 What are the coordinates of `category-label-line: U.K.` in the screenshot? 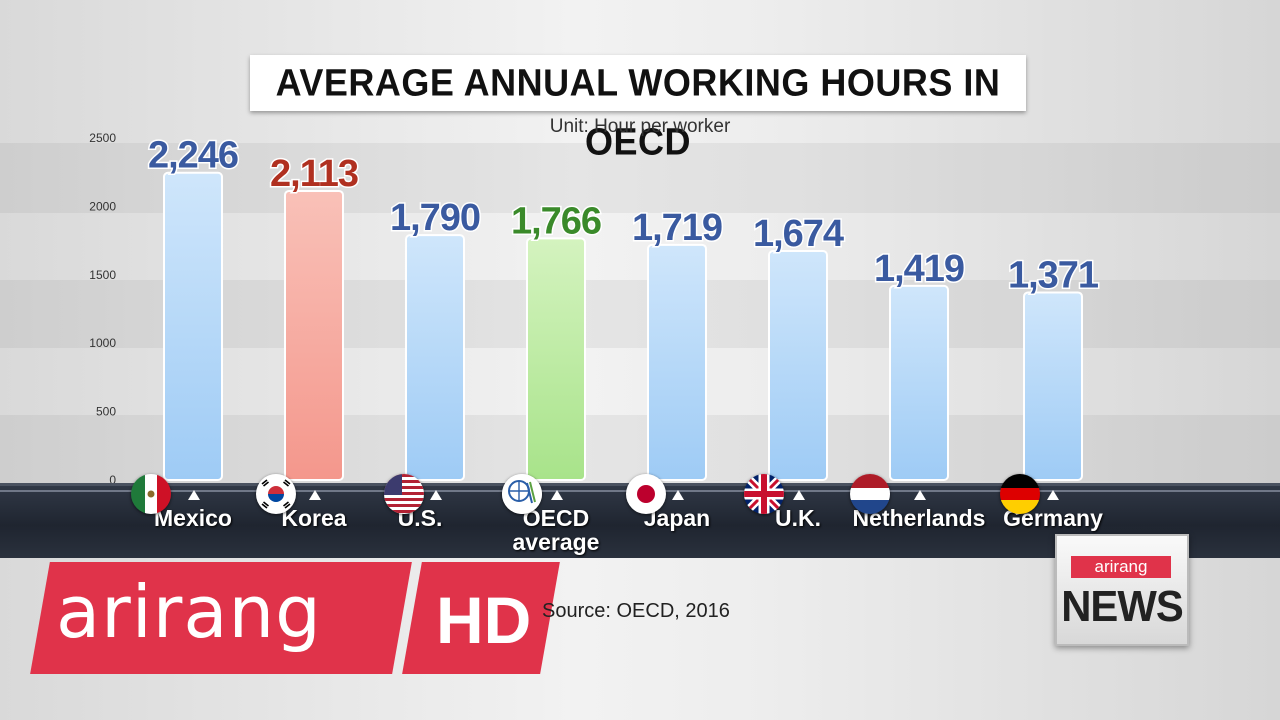 It's located at (798, 518).